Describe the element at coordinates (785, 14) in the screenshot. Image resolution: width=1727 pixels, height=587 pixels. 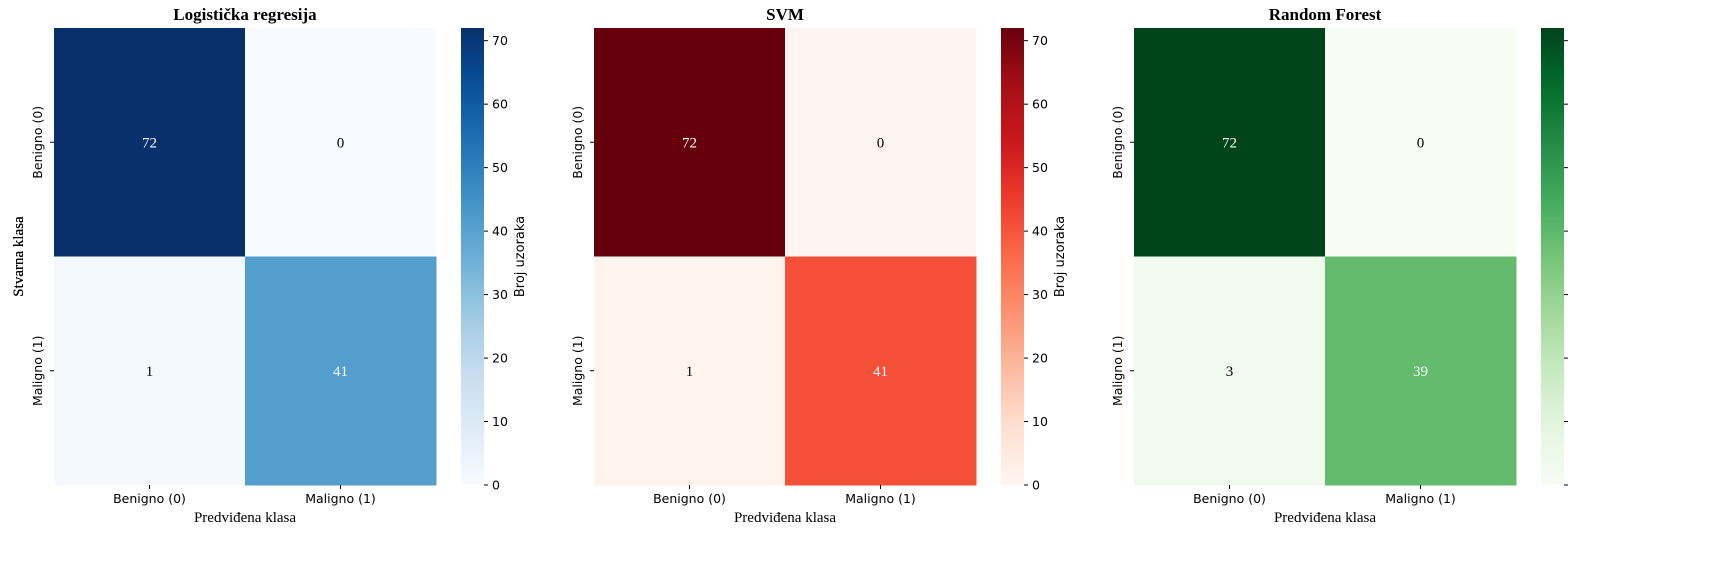
I see `chart-title: SVM` at that location.